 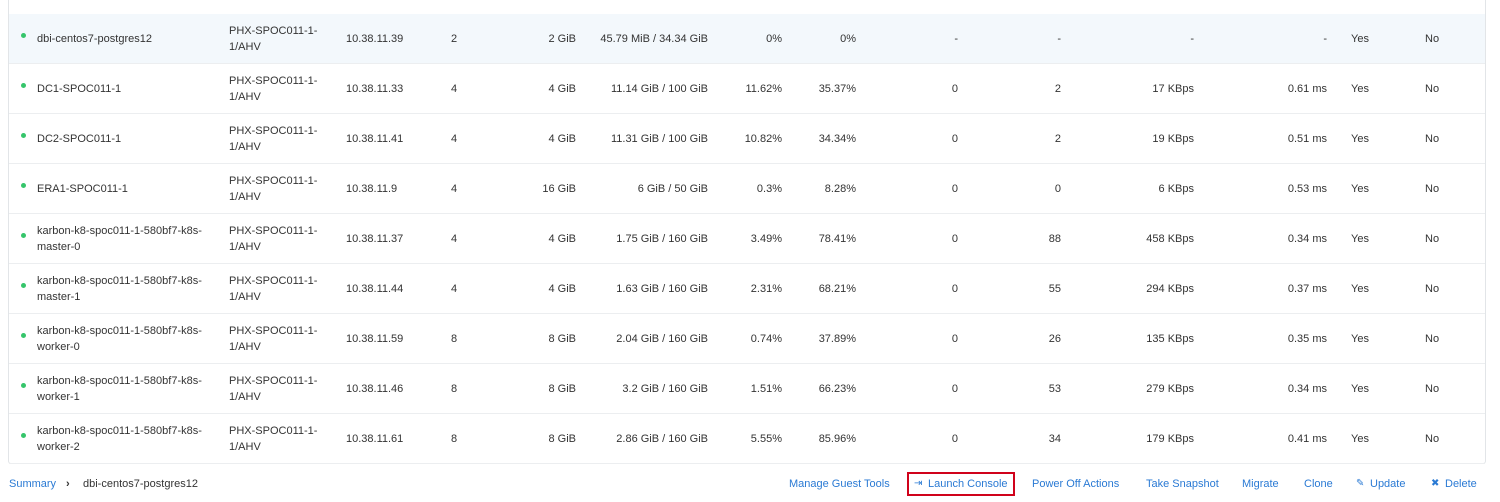 I want to click on highlight-box, so click(x=961, y=484).